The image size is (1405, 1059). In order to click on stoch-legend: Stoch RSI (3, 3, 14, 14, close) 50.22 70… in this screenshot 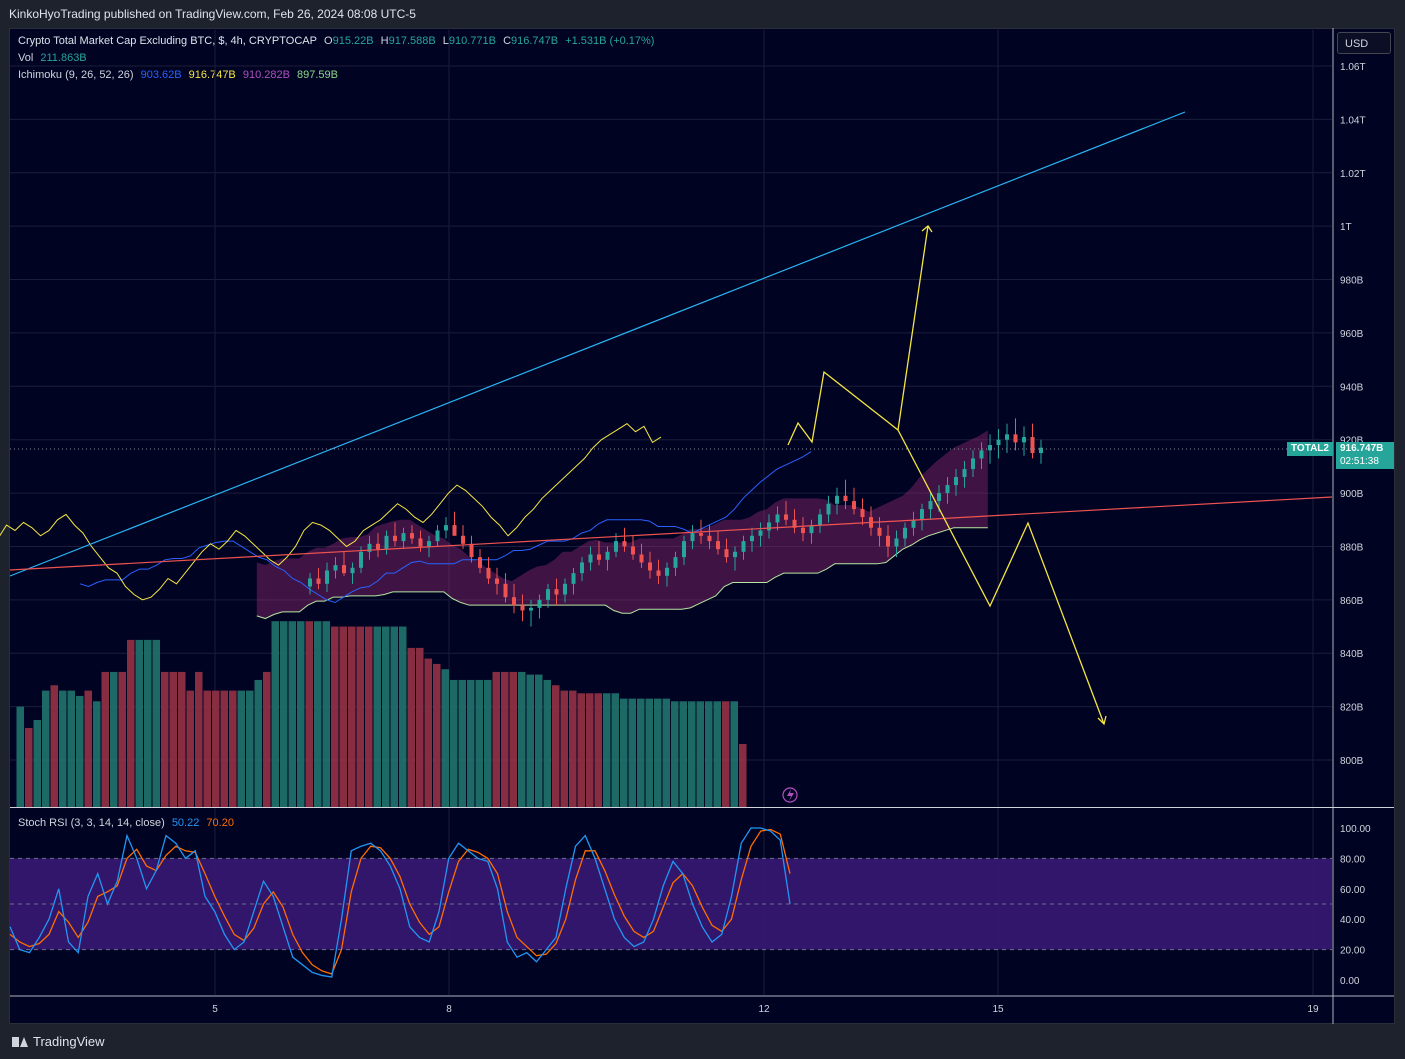, I will do `click(128, 823)`.